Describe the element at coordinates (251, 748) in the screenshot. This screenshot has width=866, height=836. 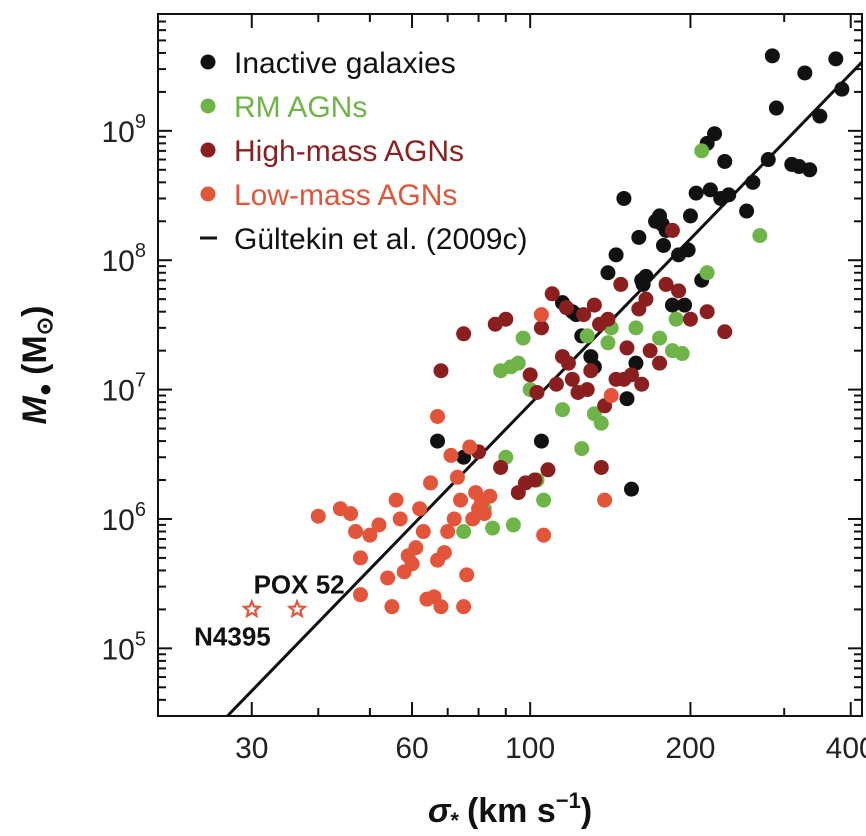
I see `x-tick-label: 30` at that location.